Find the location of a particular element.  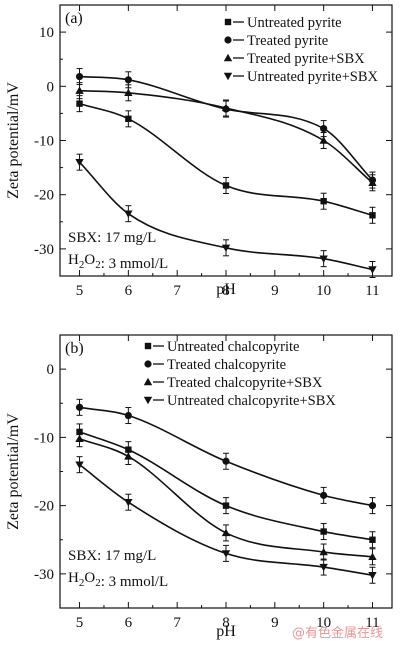

legend-label: Untreated pyrite is located at coordinates (294, 23).